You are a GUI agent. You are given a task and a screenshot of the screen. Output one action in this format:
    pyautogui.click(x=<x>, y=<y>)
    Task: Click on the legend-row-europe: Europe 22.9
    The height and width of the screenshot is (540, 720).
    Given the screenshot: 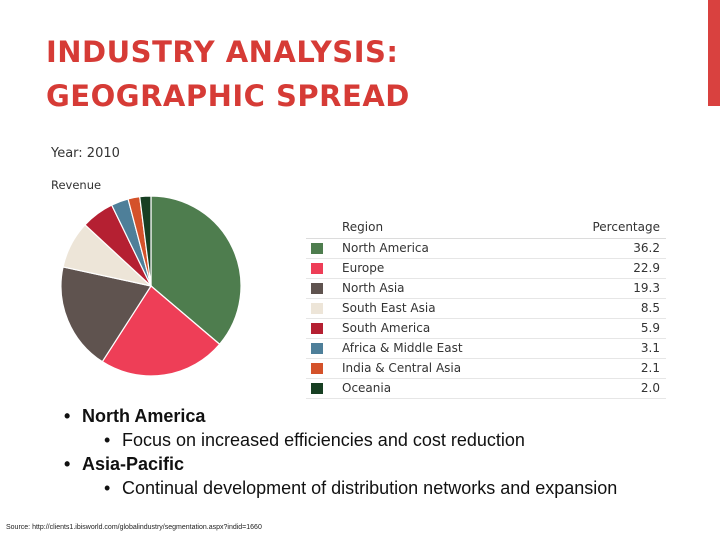 What is the action you would take?
    pyautogui.click(x=486, y=269)
    